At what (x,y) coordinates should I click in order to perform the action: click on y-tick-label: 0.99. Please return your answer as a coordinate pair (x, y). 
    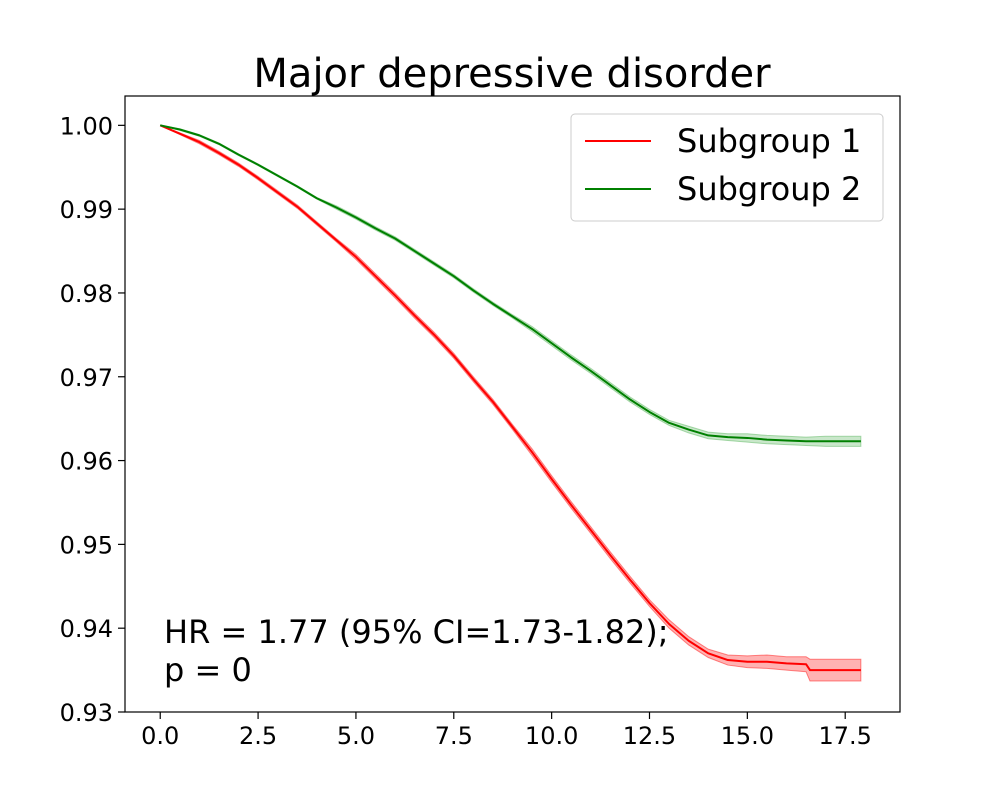
    Looking at the image, I should click on (86, 210).